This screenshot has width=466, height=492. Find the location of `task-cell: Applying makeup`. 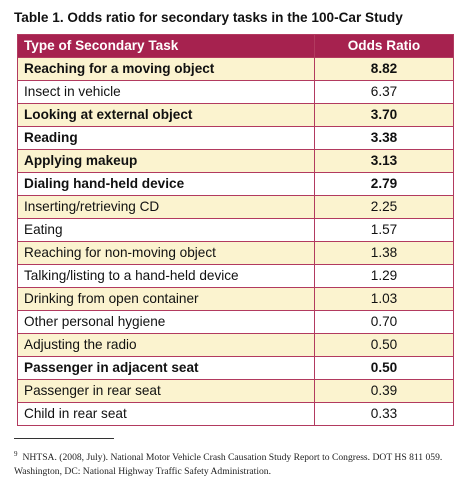

task-cell: Applying makeup is located at coordinates (166, 161).